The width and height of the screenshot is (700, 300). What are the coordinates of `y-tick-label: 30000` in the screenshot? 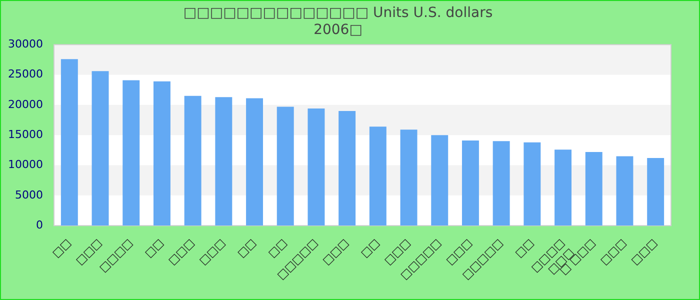 It's located at (25, 43).